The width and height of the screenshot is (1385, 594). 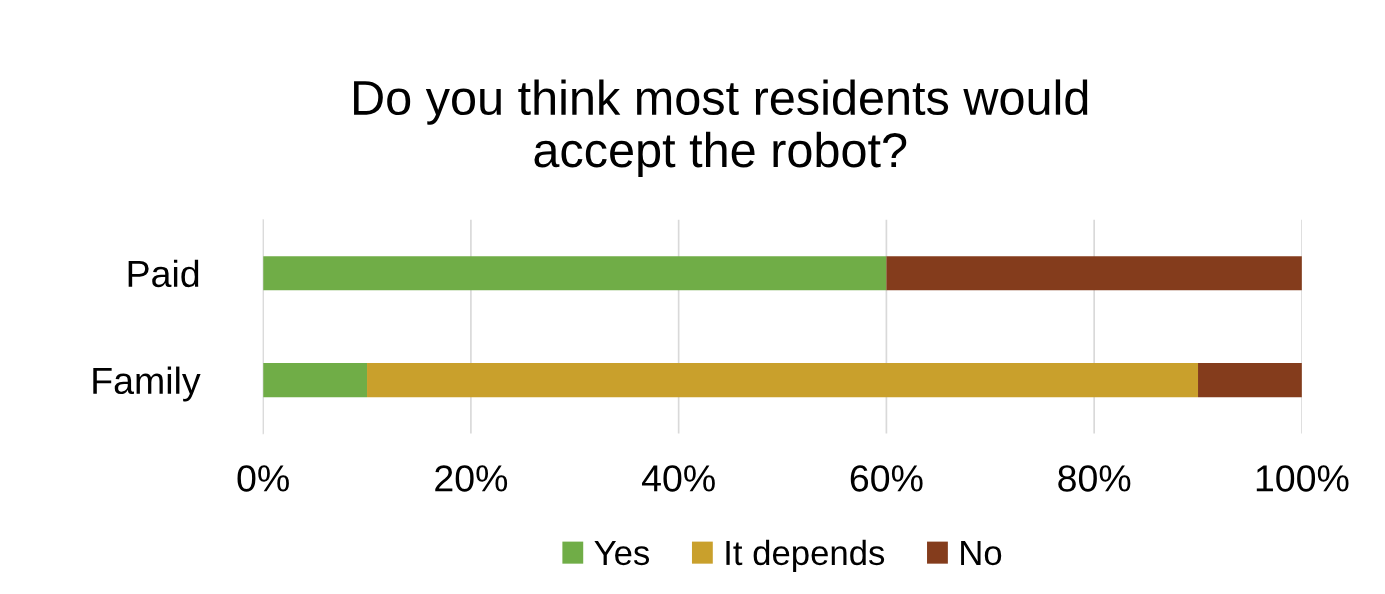 I want to click on y-tick-label: Paid, so click(x=163, y=273).